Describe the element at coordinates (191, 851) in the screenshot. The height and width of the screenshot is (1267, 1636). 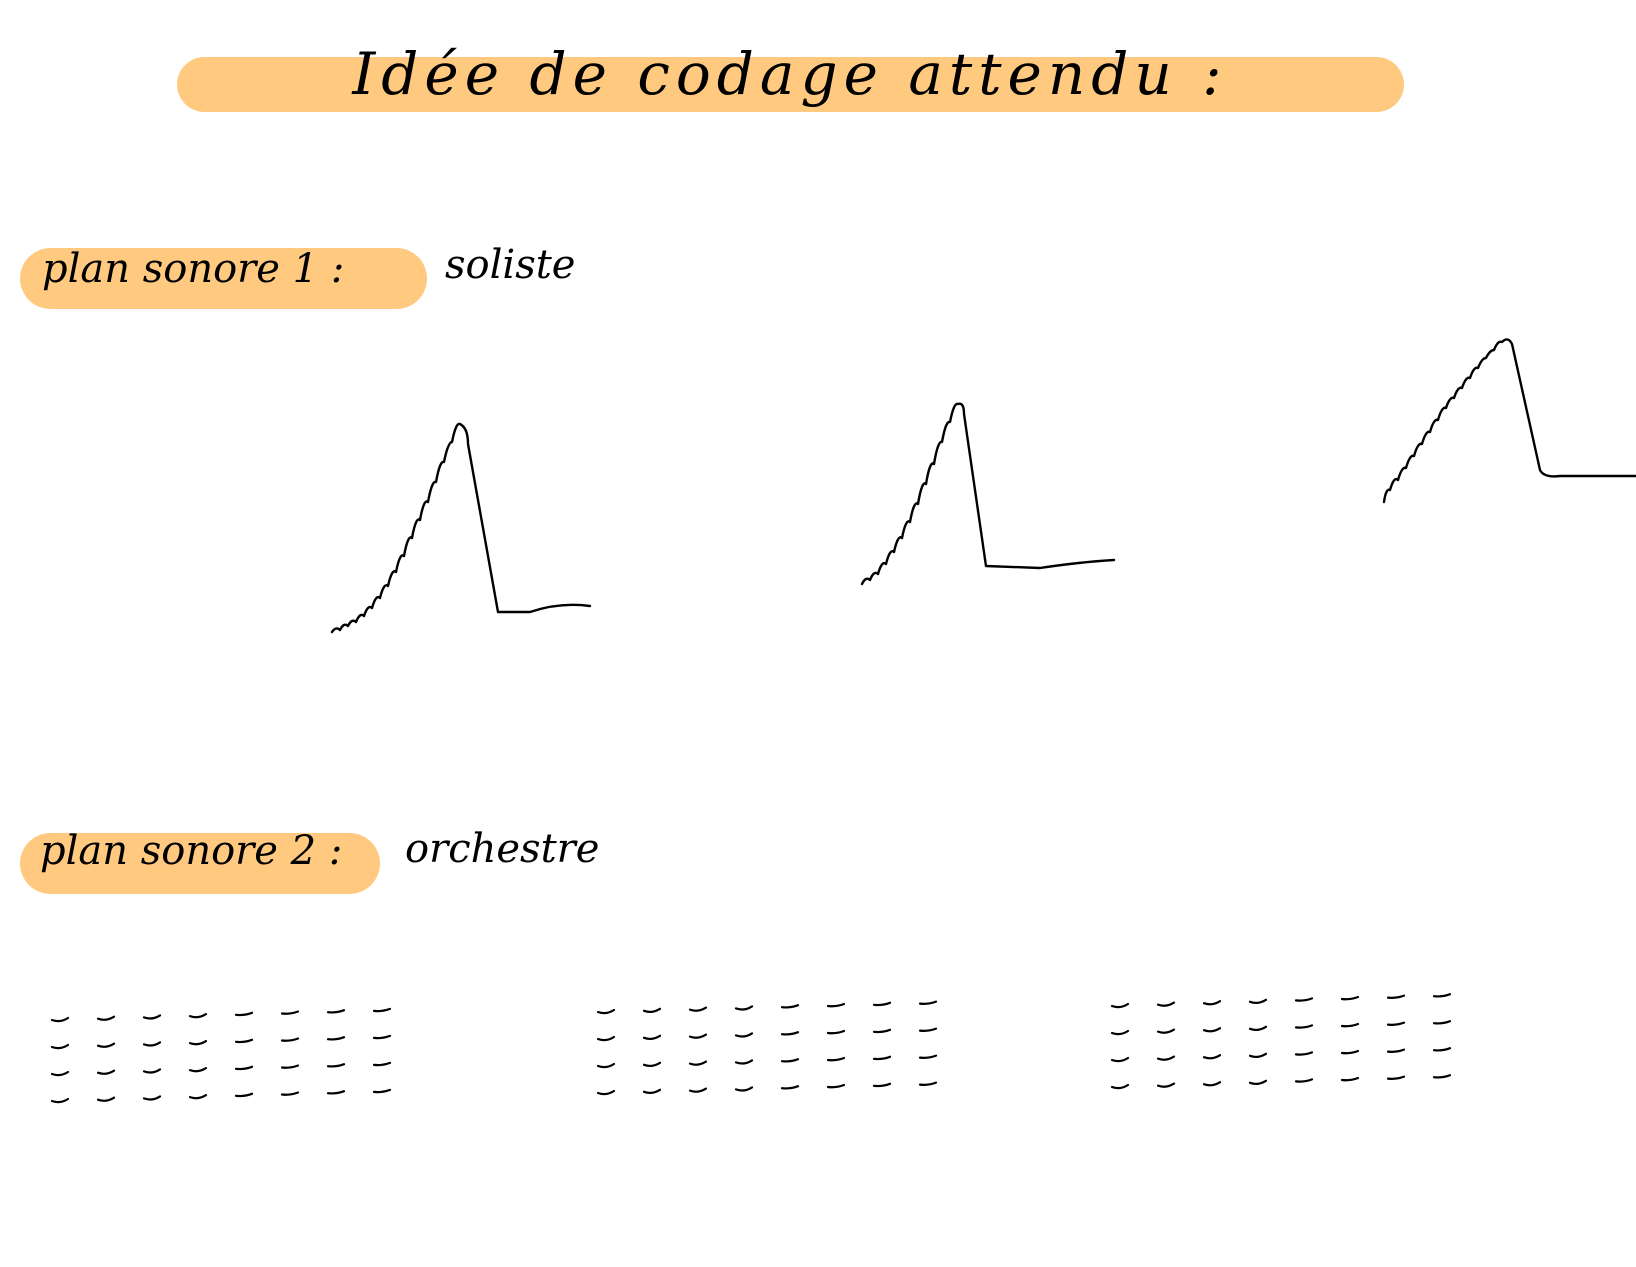
I see `section-2-label: plan sonore 2 :` at that location.